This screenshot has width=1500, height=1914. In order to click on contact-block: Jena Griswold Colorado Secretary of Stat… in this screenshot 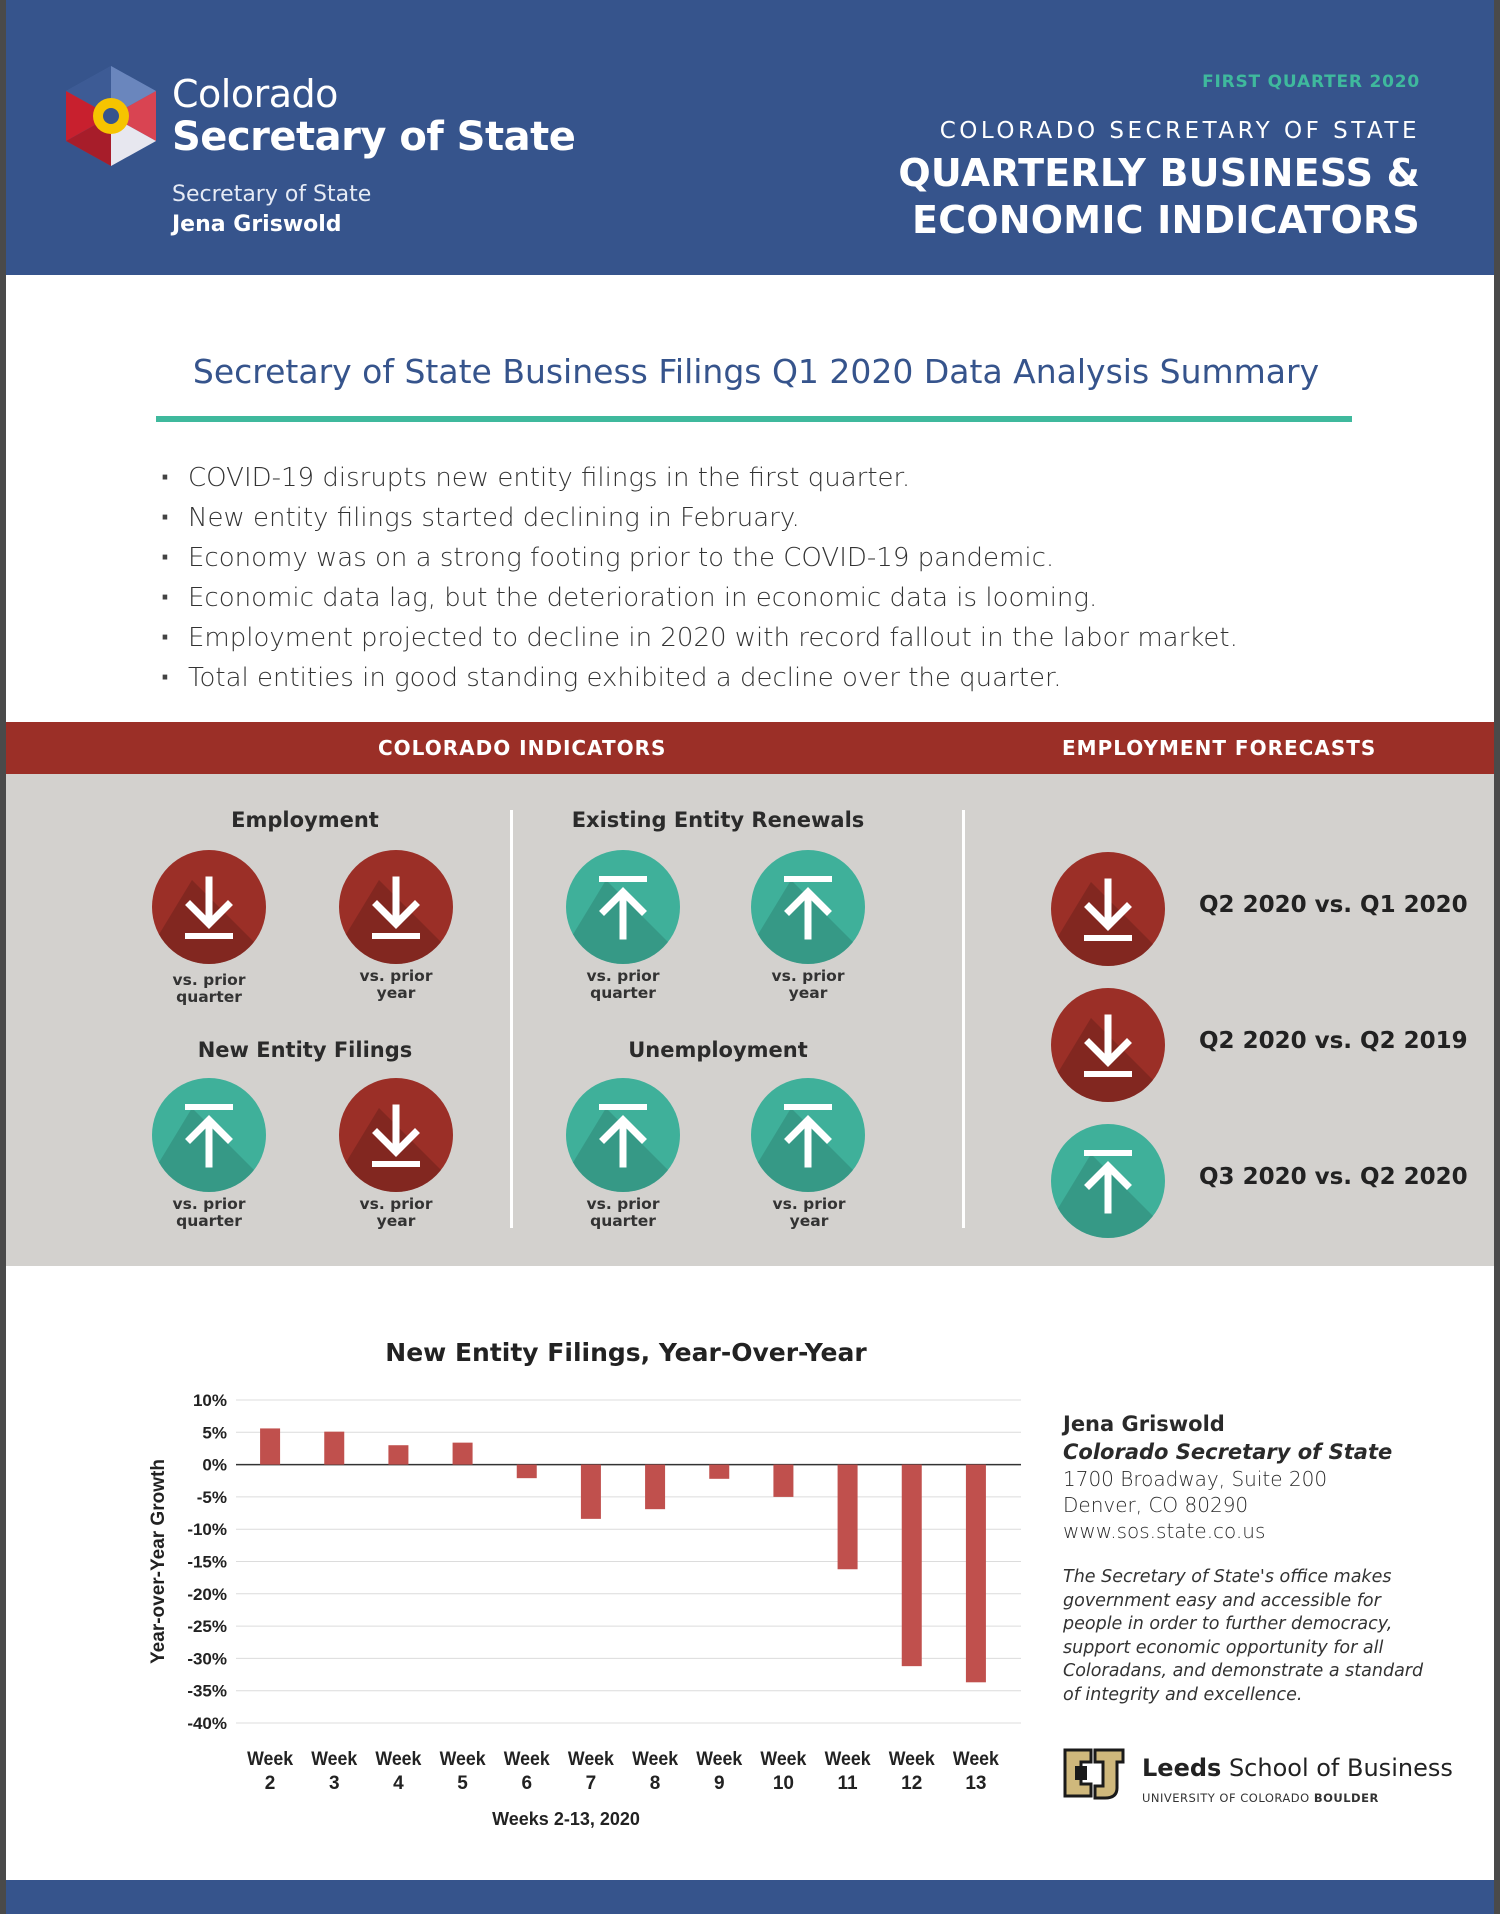, I will do `click(1227, 1477)`.